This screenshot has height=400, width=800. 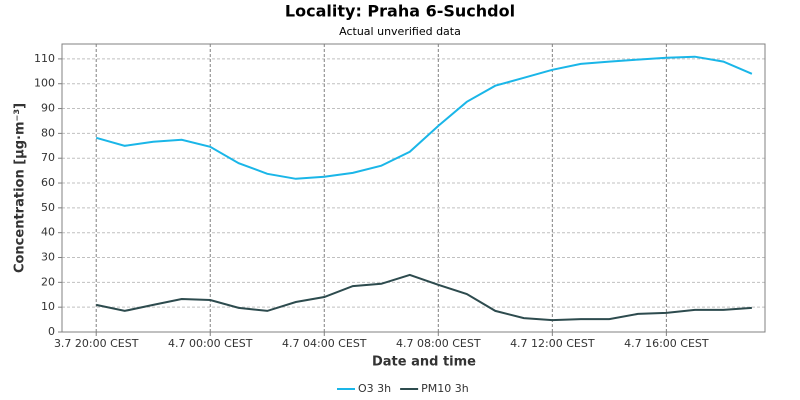 What do you see at coordinates (438, 343) in the screenshot?
I see `x-tick-label: 4.7 08:00 CEST` at bounding box center [438, 343].